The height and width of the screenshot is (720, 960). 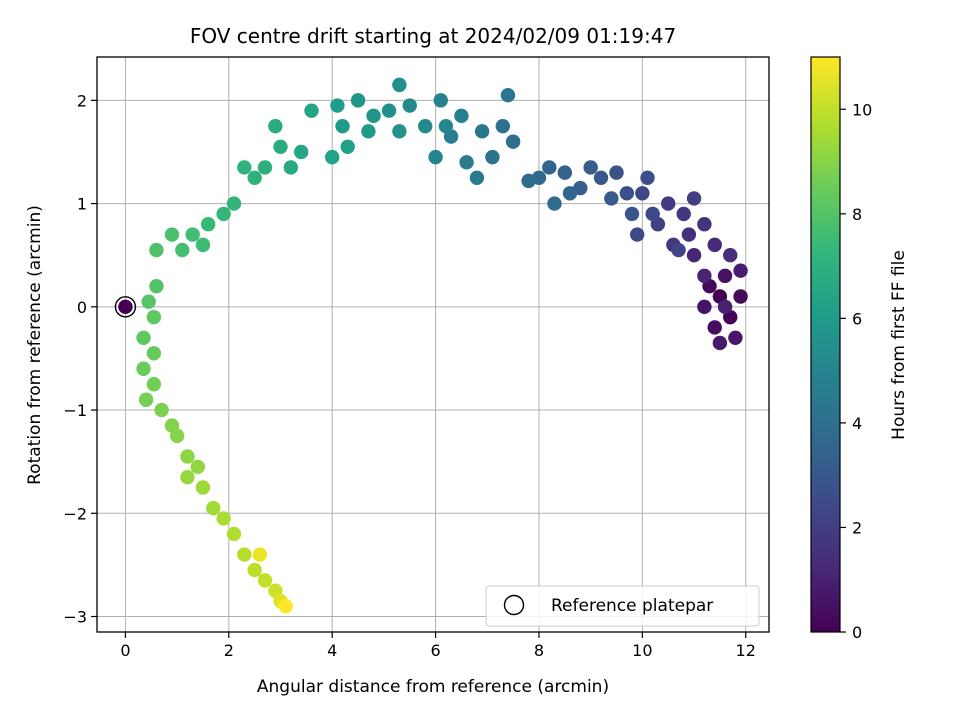 I want to click on legend-marker, so click(x=514, y=605).